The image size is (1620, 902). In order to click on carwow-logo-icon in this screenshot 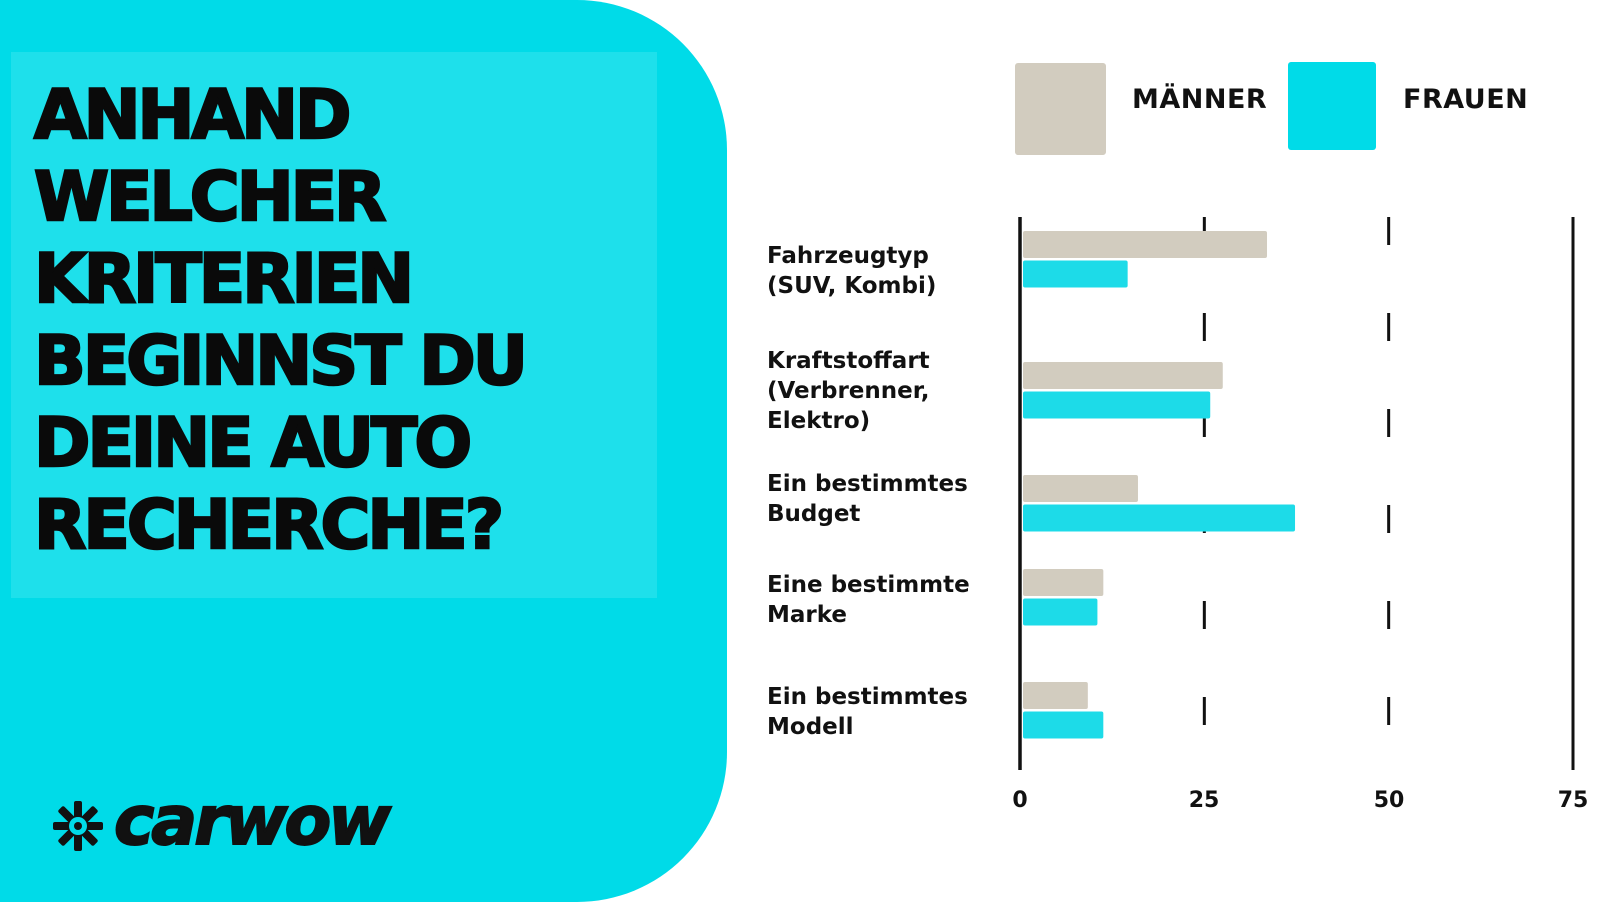, I will do `click(78, 826)`.